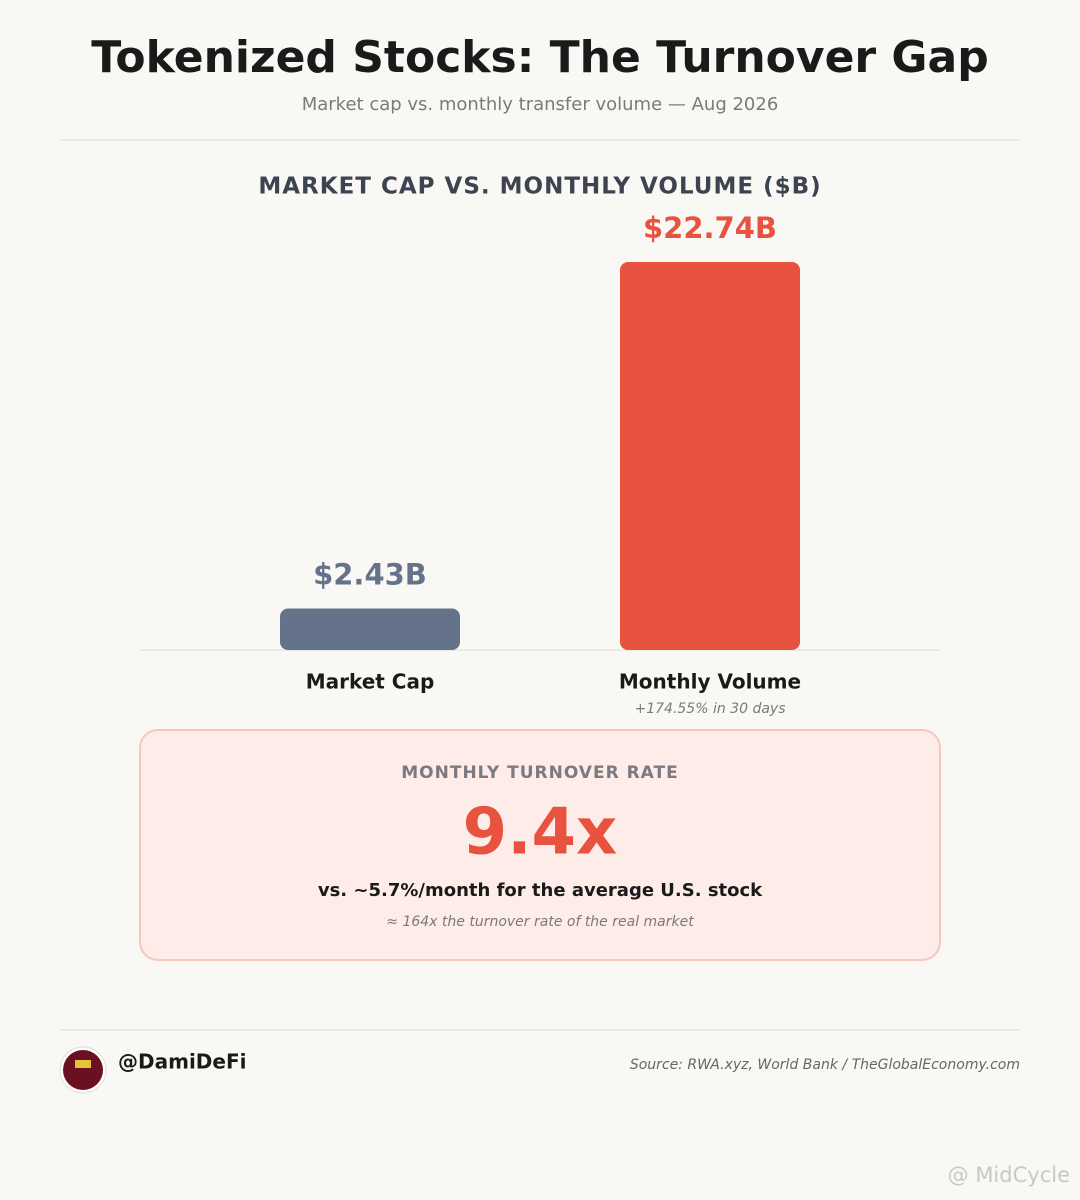 The image size is (1080, 1200). What do you see at coordinates (710, 682) in the screenshot?
I see `category-label: Monthly Volume` at bounding box center [710, 682].